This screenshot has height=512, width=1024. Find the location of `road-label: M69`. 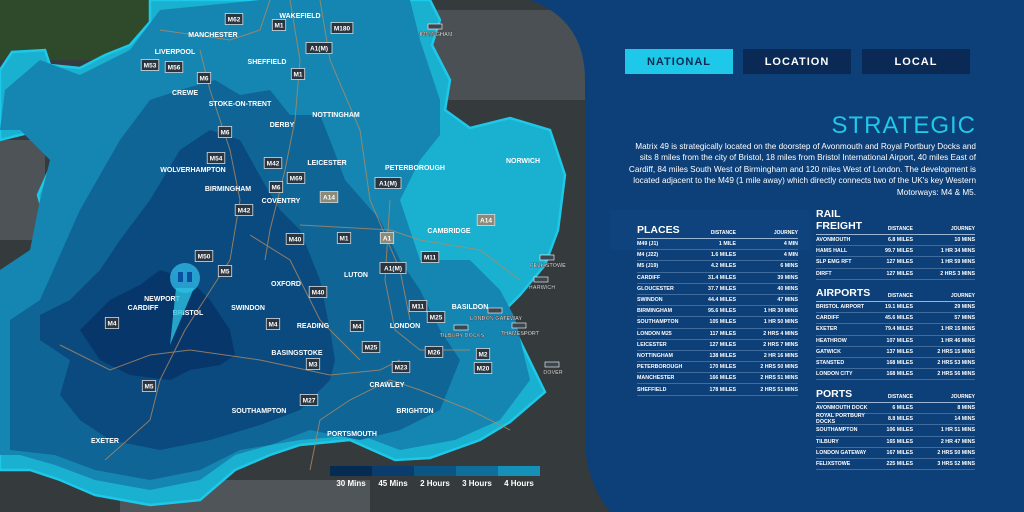

road-label: M69 is located at coordinates (296, 179).